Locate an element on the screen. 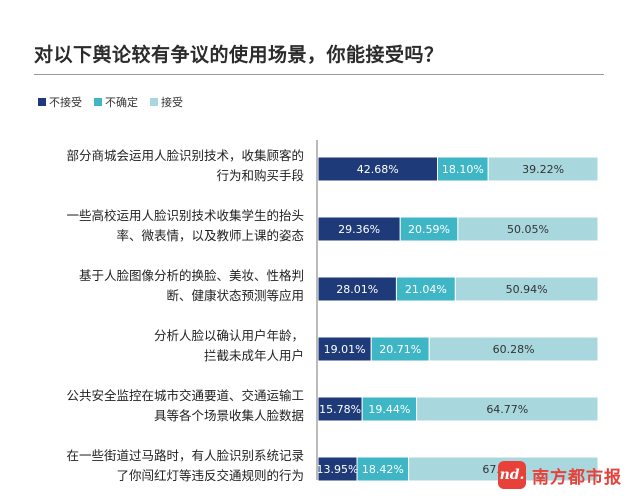  category-label-line: 一些高校运用人脸识别技术收集学生的抬头 is located at coordinates (185, 215).